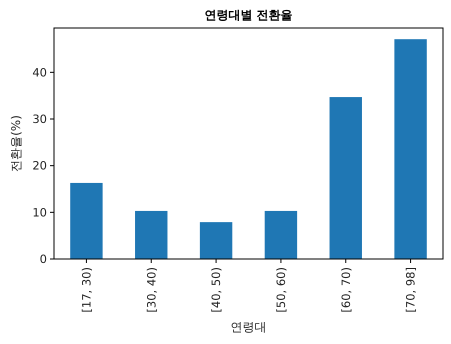  Describe the element at coordinates (43, 259) in the screenshot. I see `y-tick-label: 0` at that location.